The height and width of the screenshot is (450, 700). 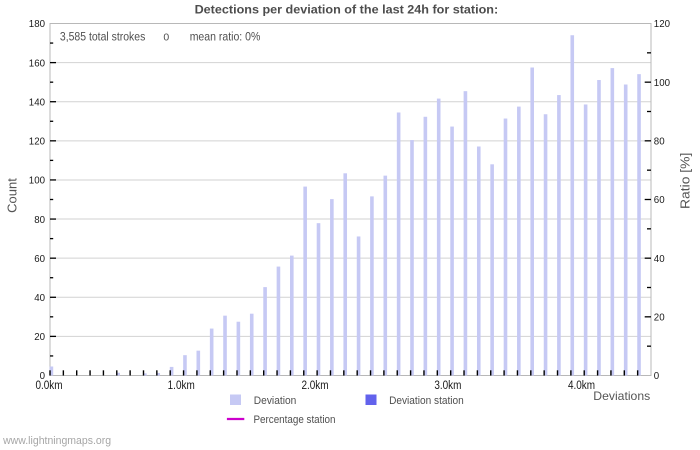 What do you see at coordinates (295, 420) in the screenshot?
I see `svg-text: Percentage station` at bounding box center [295, 420].